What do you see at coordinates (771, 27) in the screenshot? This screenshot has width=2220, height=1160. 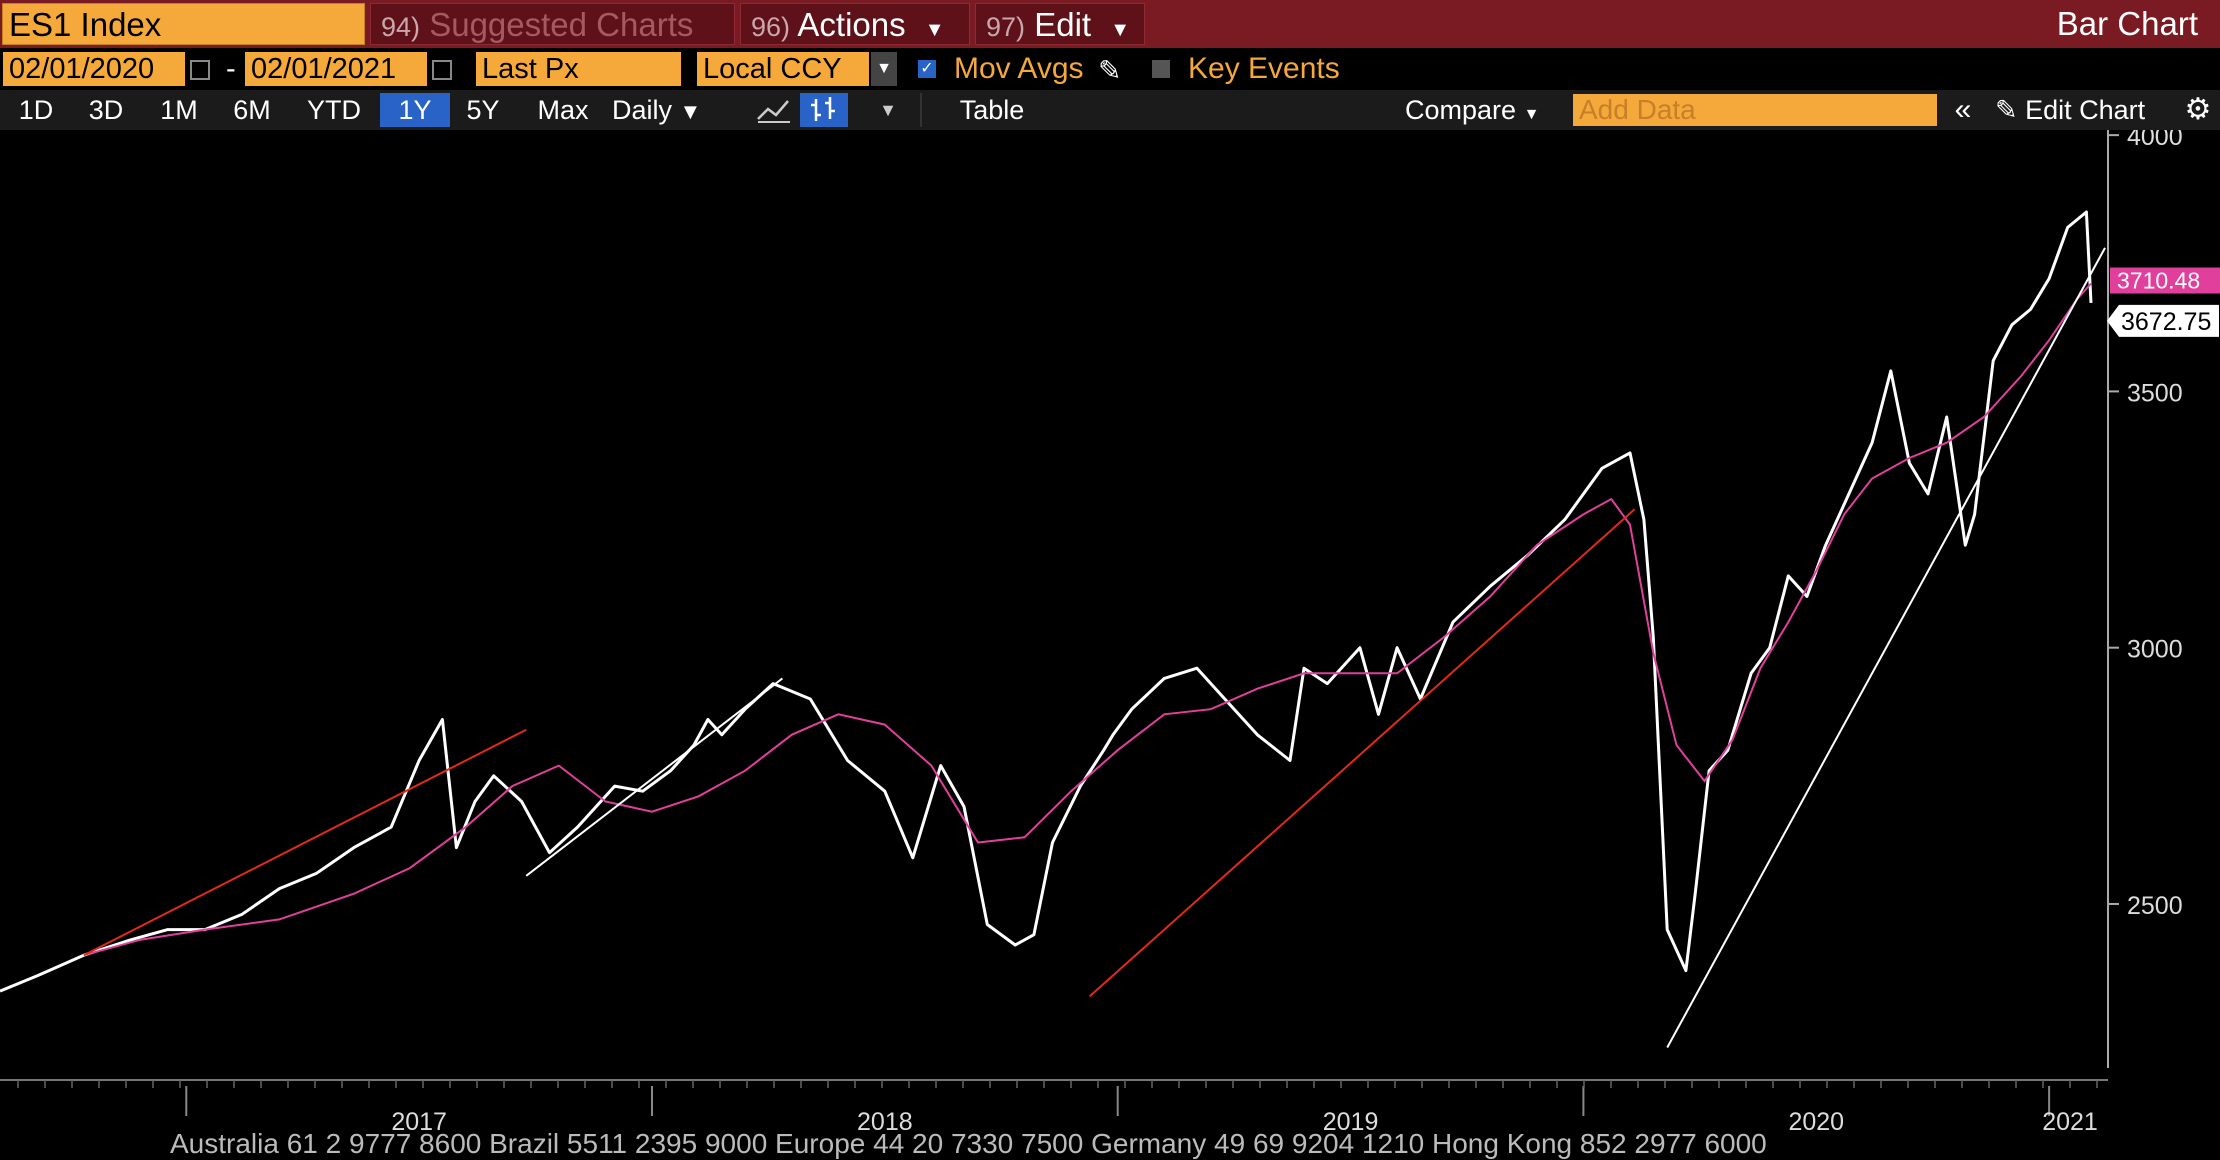 I see `actions-number: 96)` at bounding box center [771, 27].